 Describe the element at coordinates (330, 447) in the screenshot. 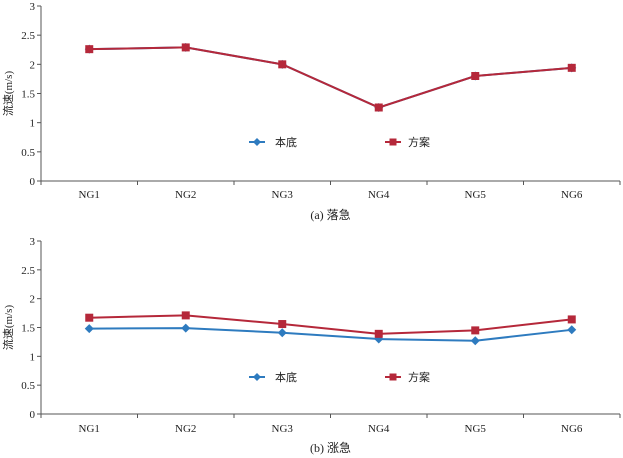

I see `chart-caption: (b) 涨急` at that location.